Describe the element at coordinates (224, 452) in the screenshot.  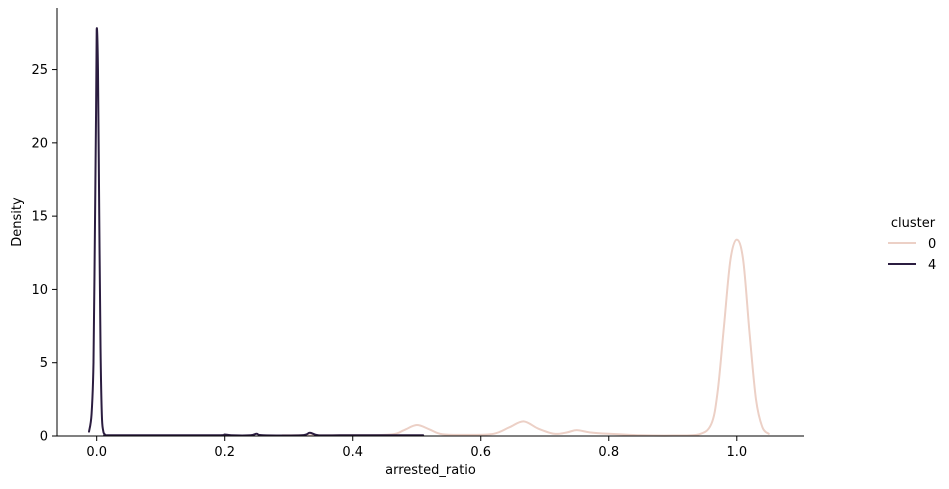
I see `x-tick-label: 0.2` at that location.